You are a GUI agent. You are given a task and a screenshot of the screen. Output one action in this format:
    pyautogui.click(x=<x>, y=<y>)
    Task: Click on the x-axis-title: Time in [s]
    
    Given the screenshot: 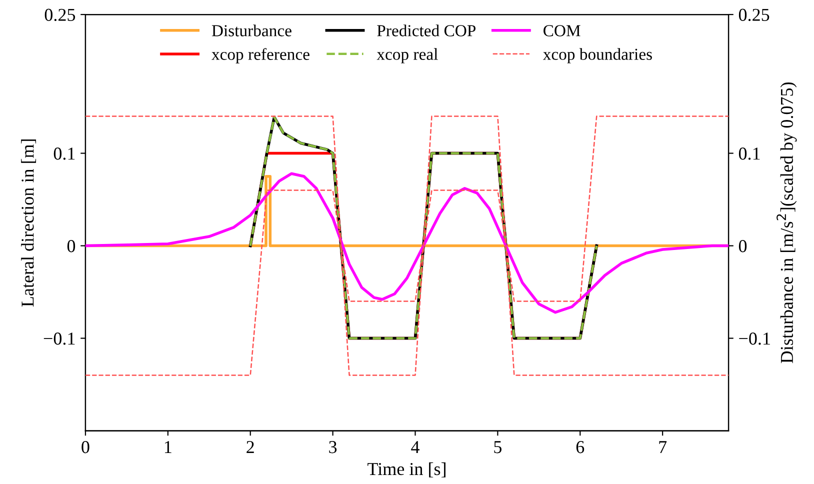 What is the action you would take?
    pyautogui.click(x=407, y=470)
    